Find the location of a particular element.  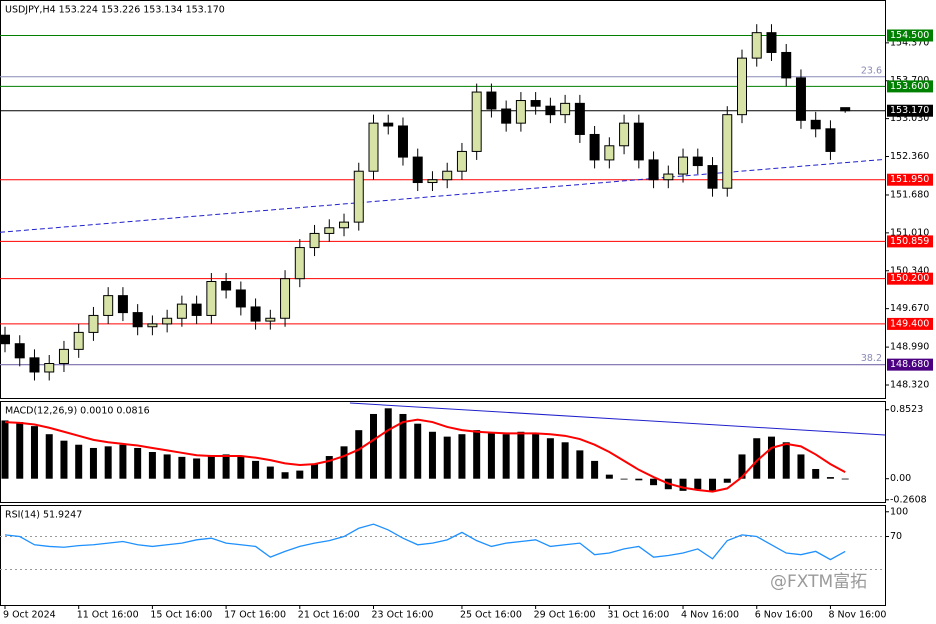

y-tick-label: -0.2608 is located at coordinates (908, 499).